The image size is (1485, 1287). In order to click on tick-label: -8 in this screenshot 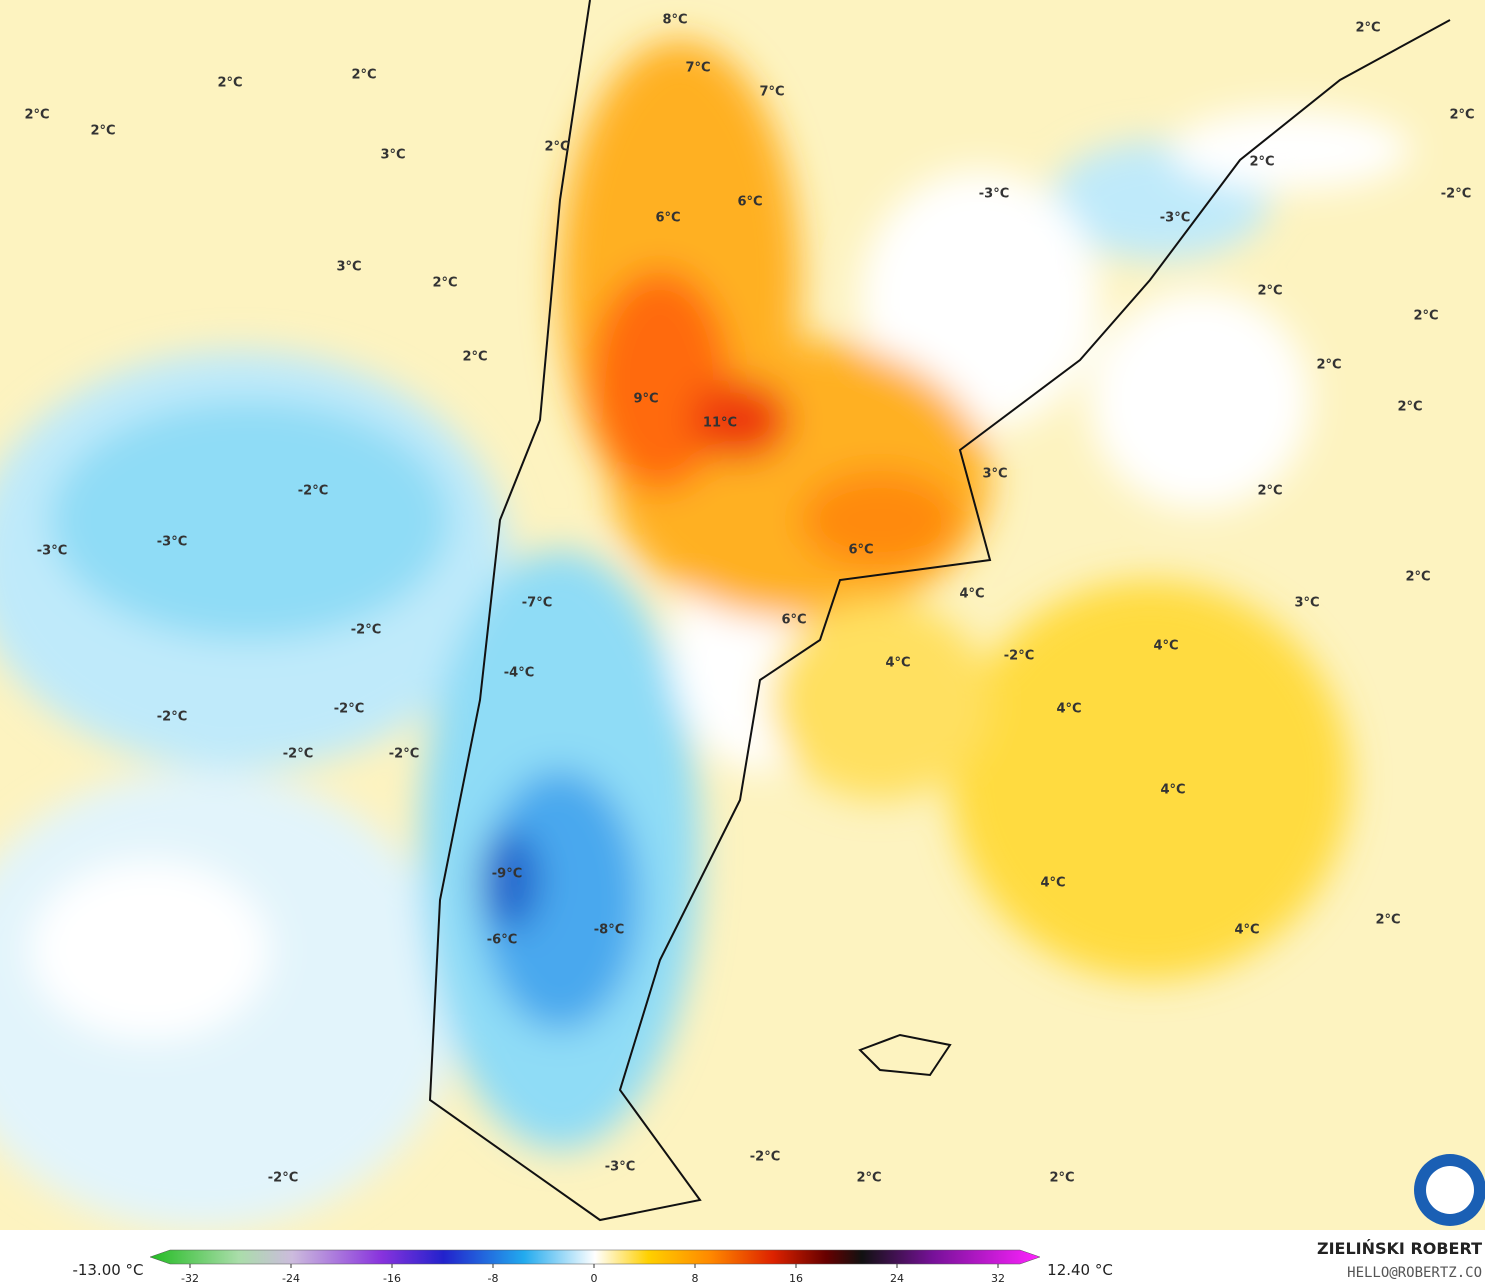, I will do `click(493, 1278)`.